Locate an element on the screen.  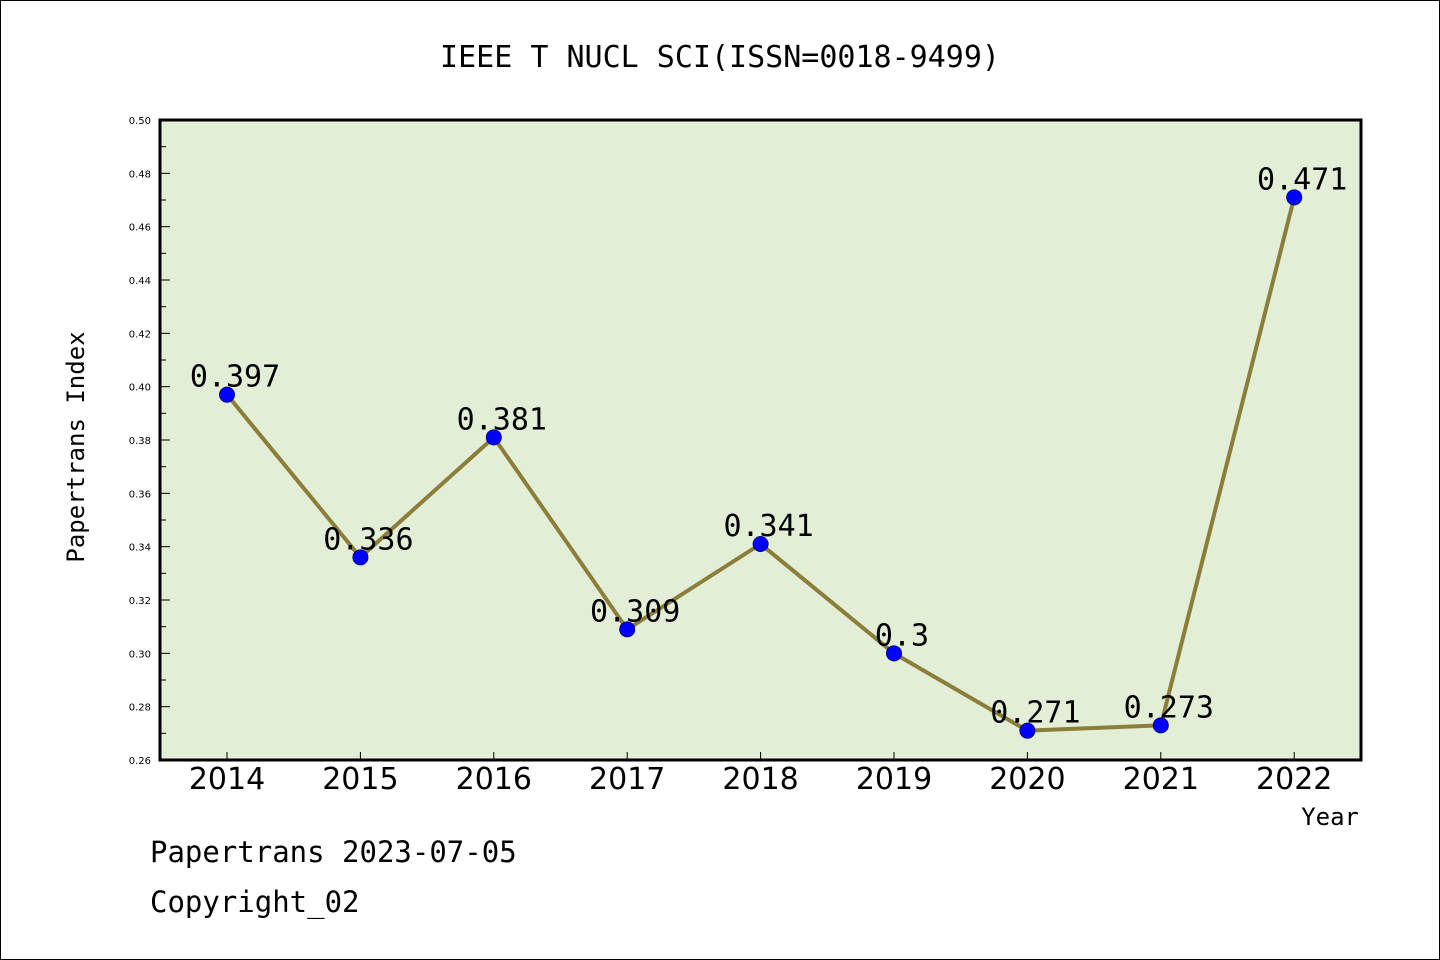
x-tick-label: 2022 is located at coordinates (1294, 779).